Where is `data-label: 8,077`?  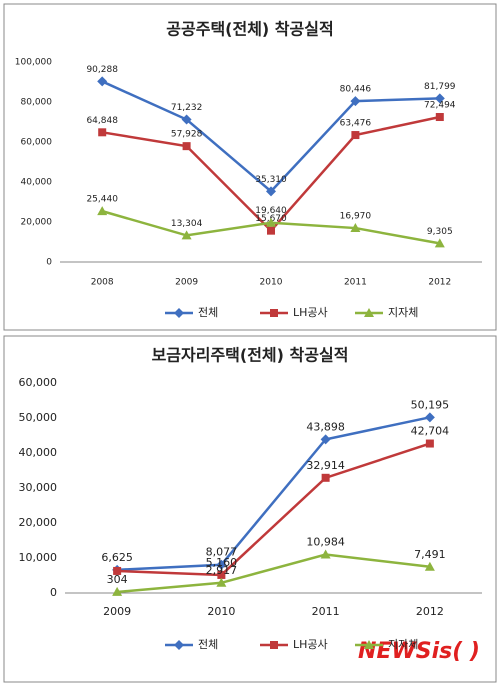
data-label: 8,077 is located at coordinates (222, 552).